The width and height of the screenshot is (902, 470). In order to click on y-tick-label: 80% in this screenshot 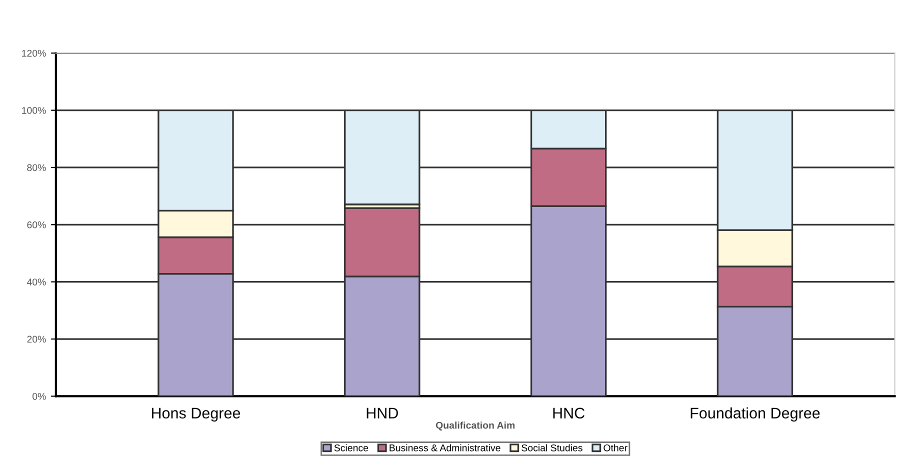, I will do `click(36, 168)`.